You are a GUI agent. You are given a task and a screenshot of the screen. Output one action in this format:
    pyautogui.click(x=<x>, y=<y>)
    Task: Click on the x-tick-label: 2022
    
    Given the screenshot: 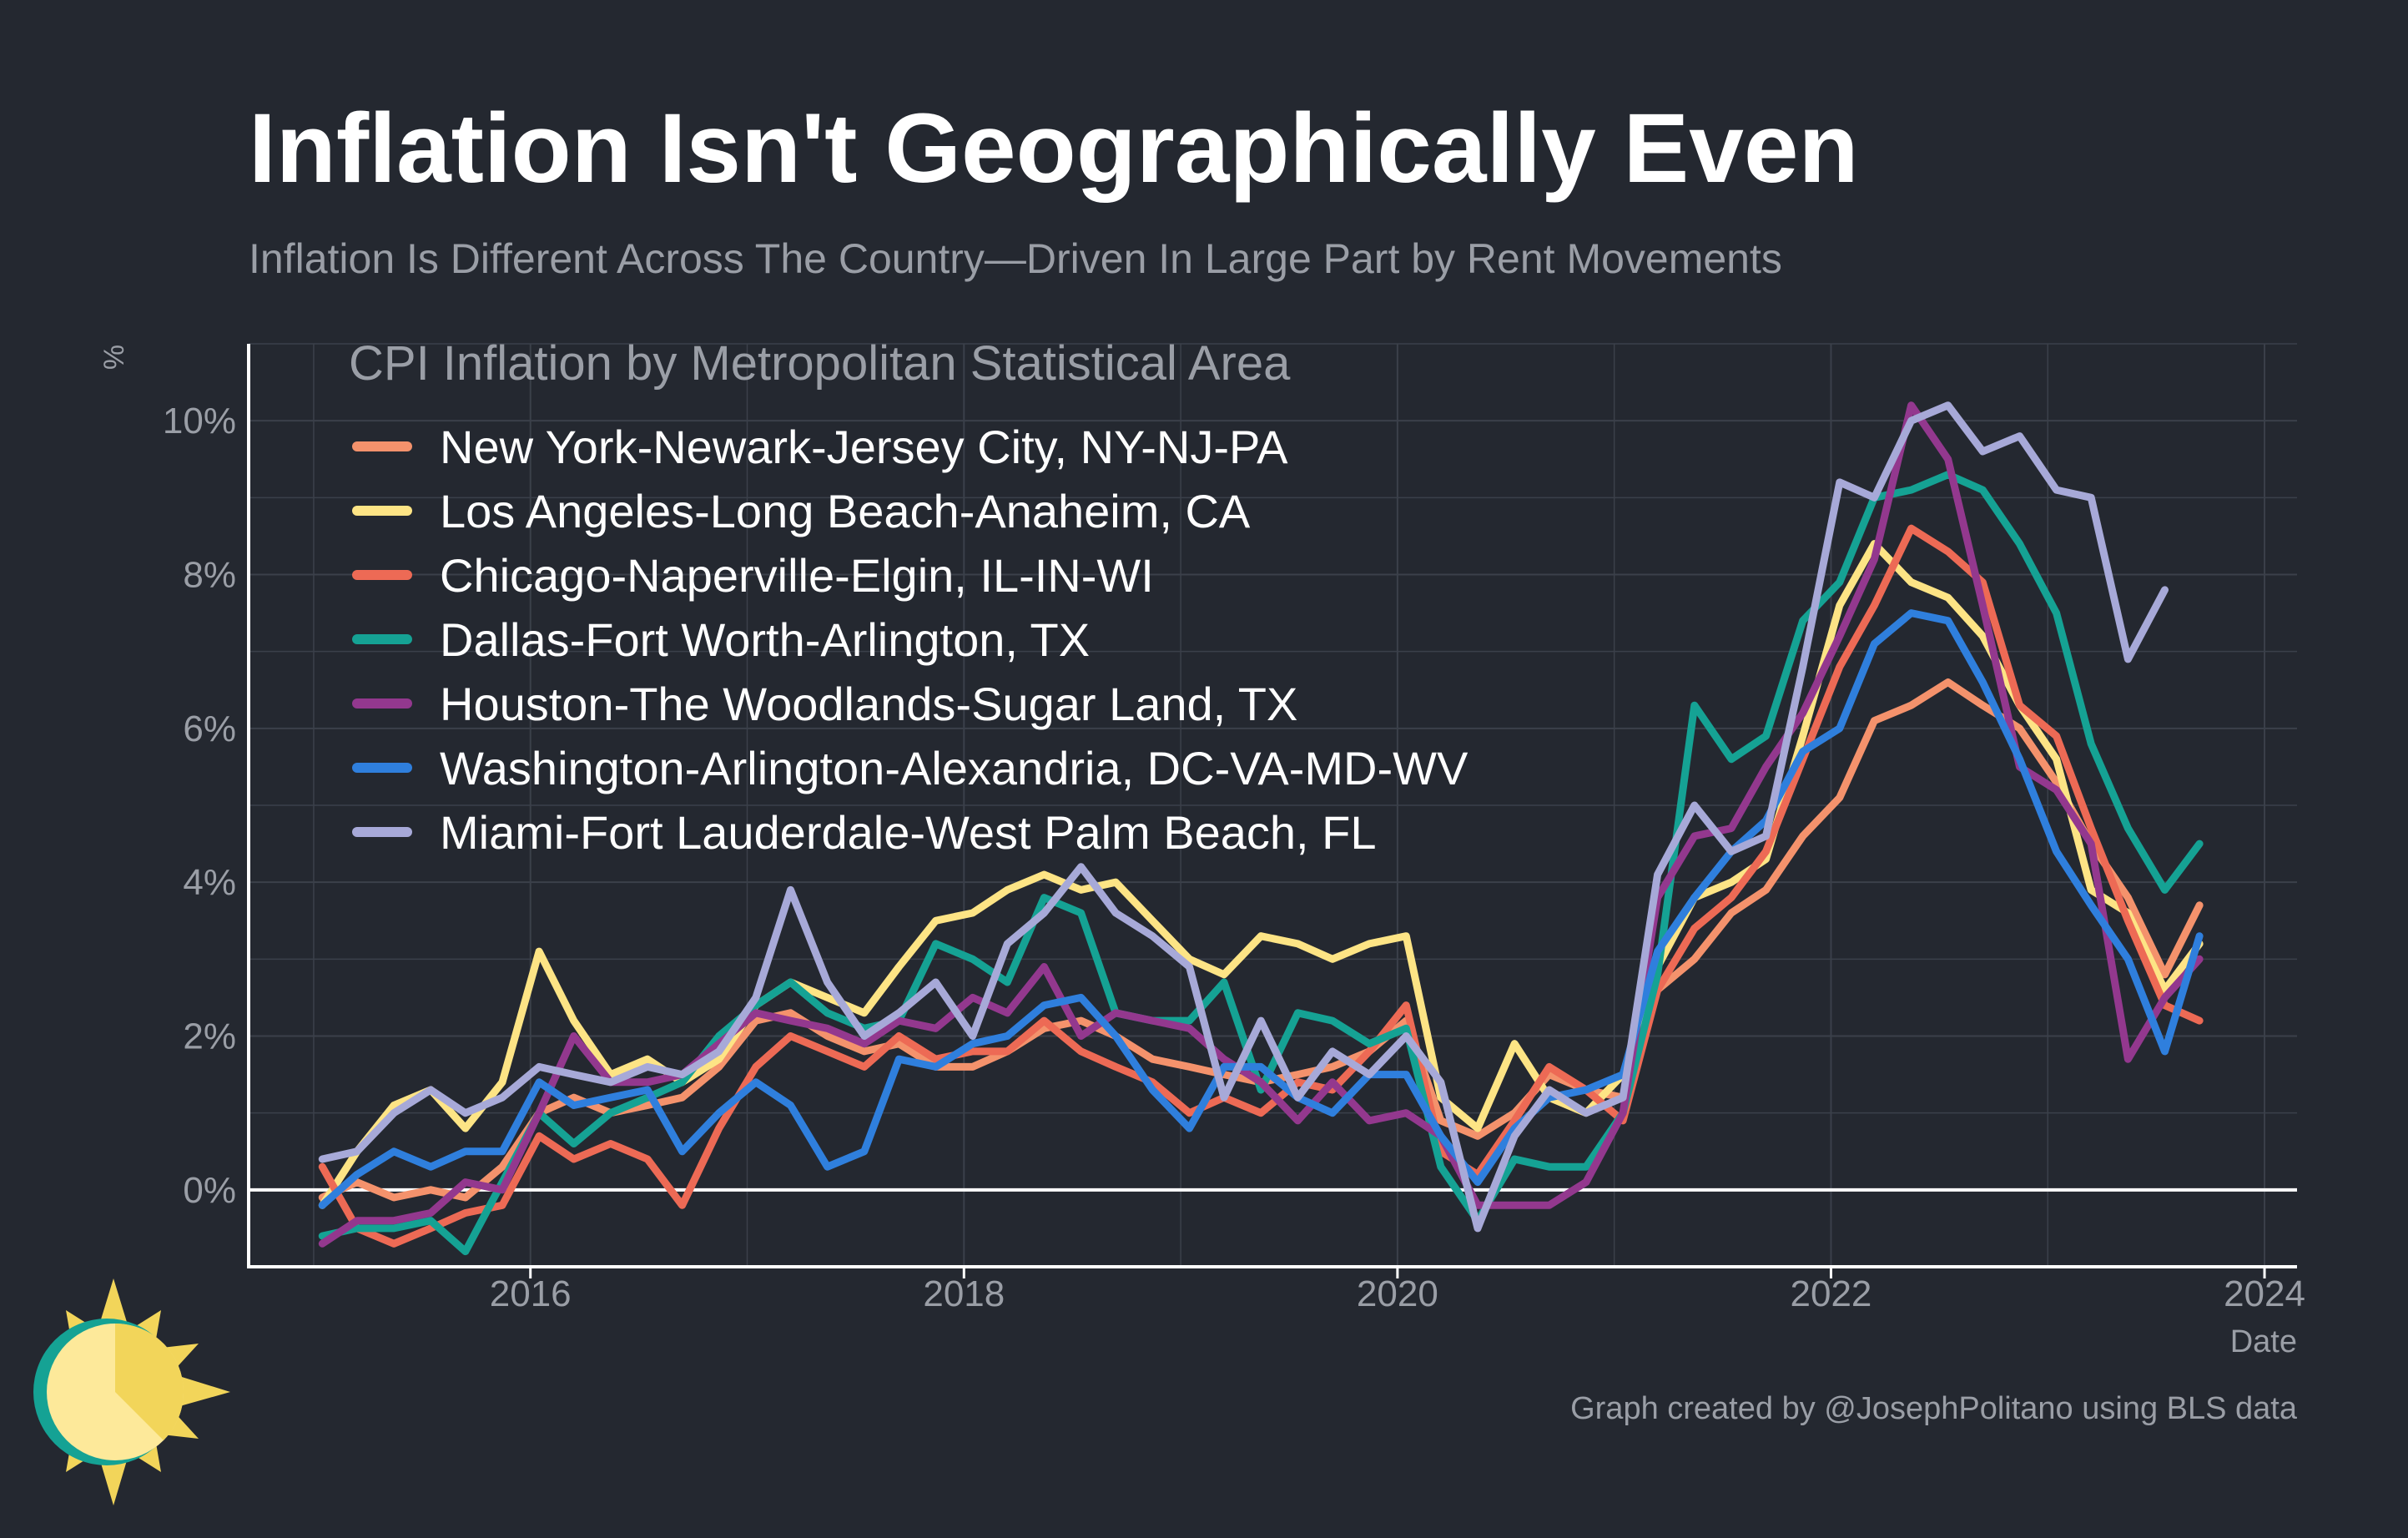 What is the action you would take?
    pyautogui.click(x=1831, y=1293)
    